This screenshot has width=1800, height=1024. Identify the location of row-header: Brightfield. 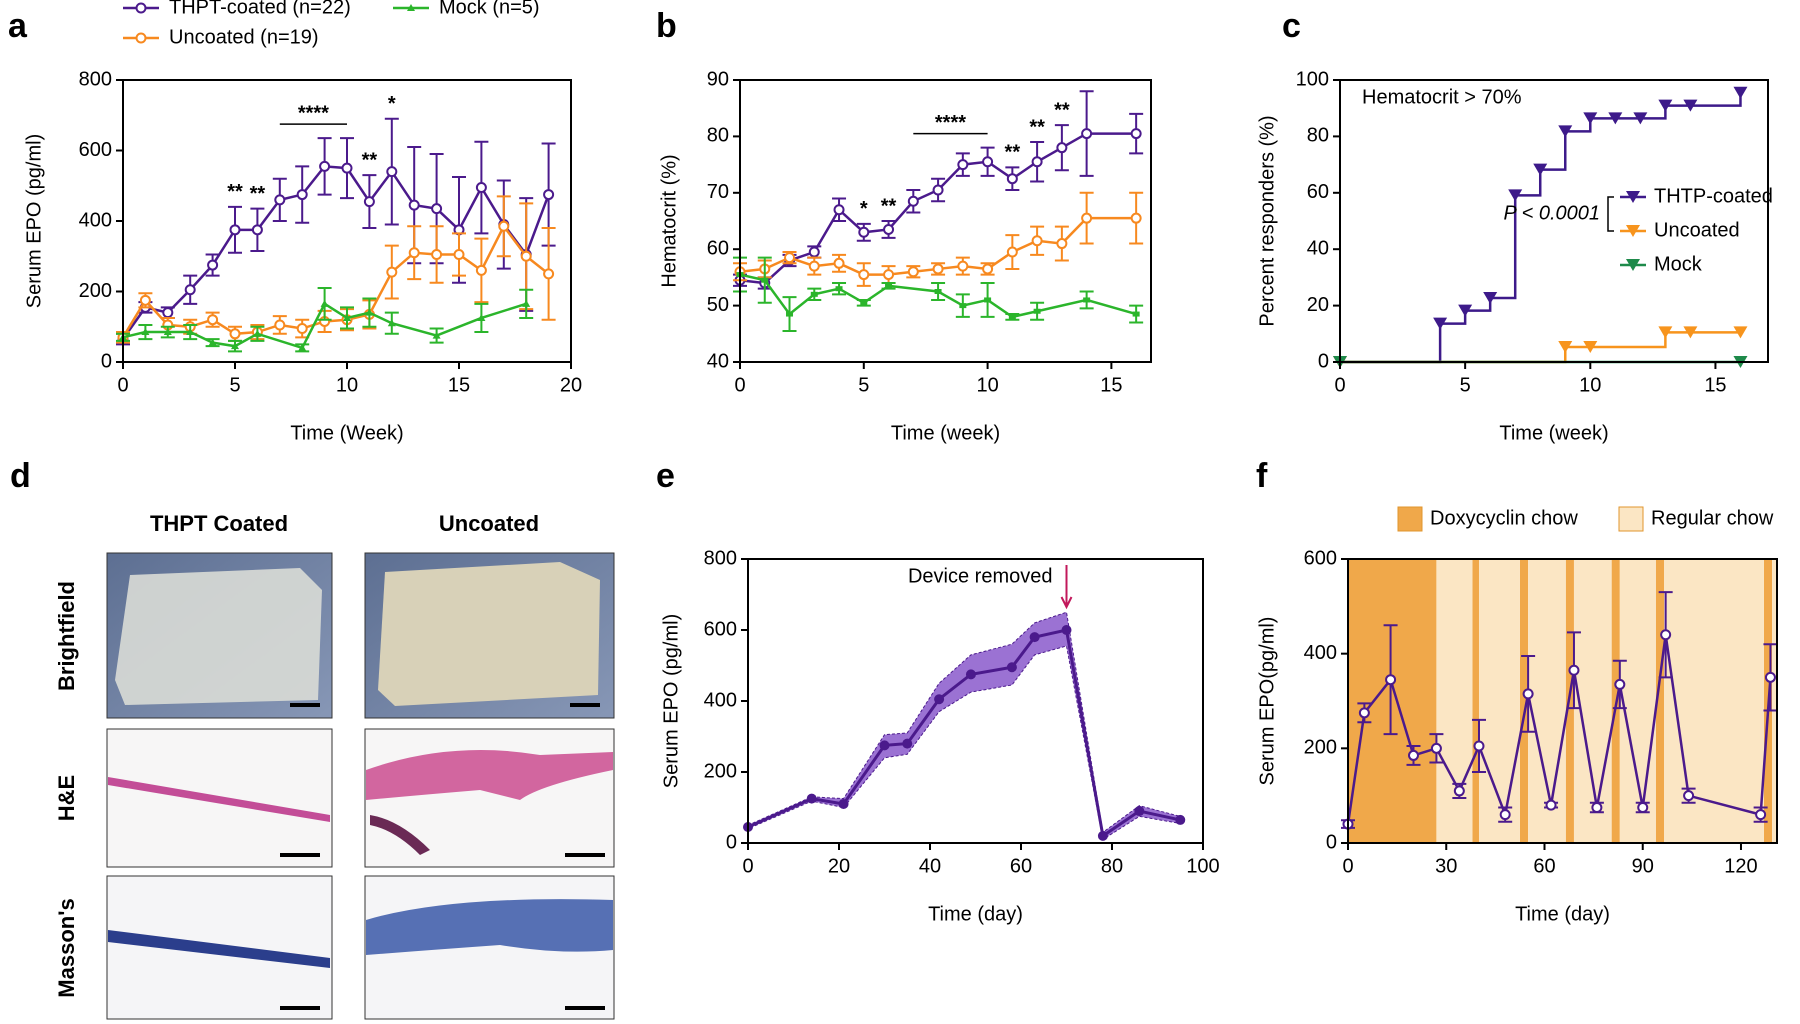
(66, 636).